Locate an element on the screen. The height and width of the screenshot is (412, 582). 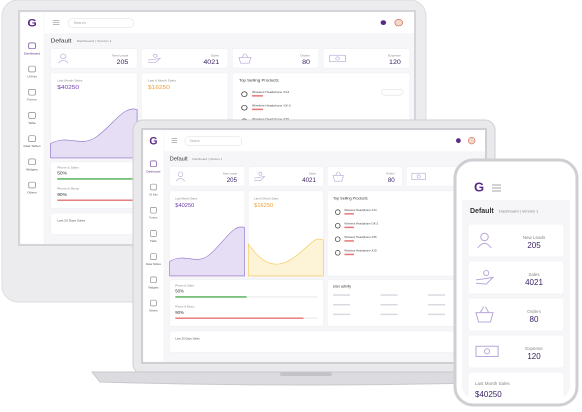
search-box is located at coordinates (101, 23).